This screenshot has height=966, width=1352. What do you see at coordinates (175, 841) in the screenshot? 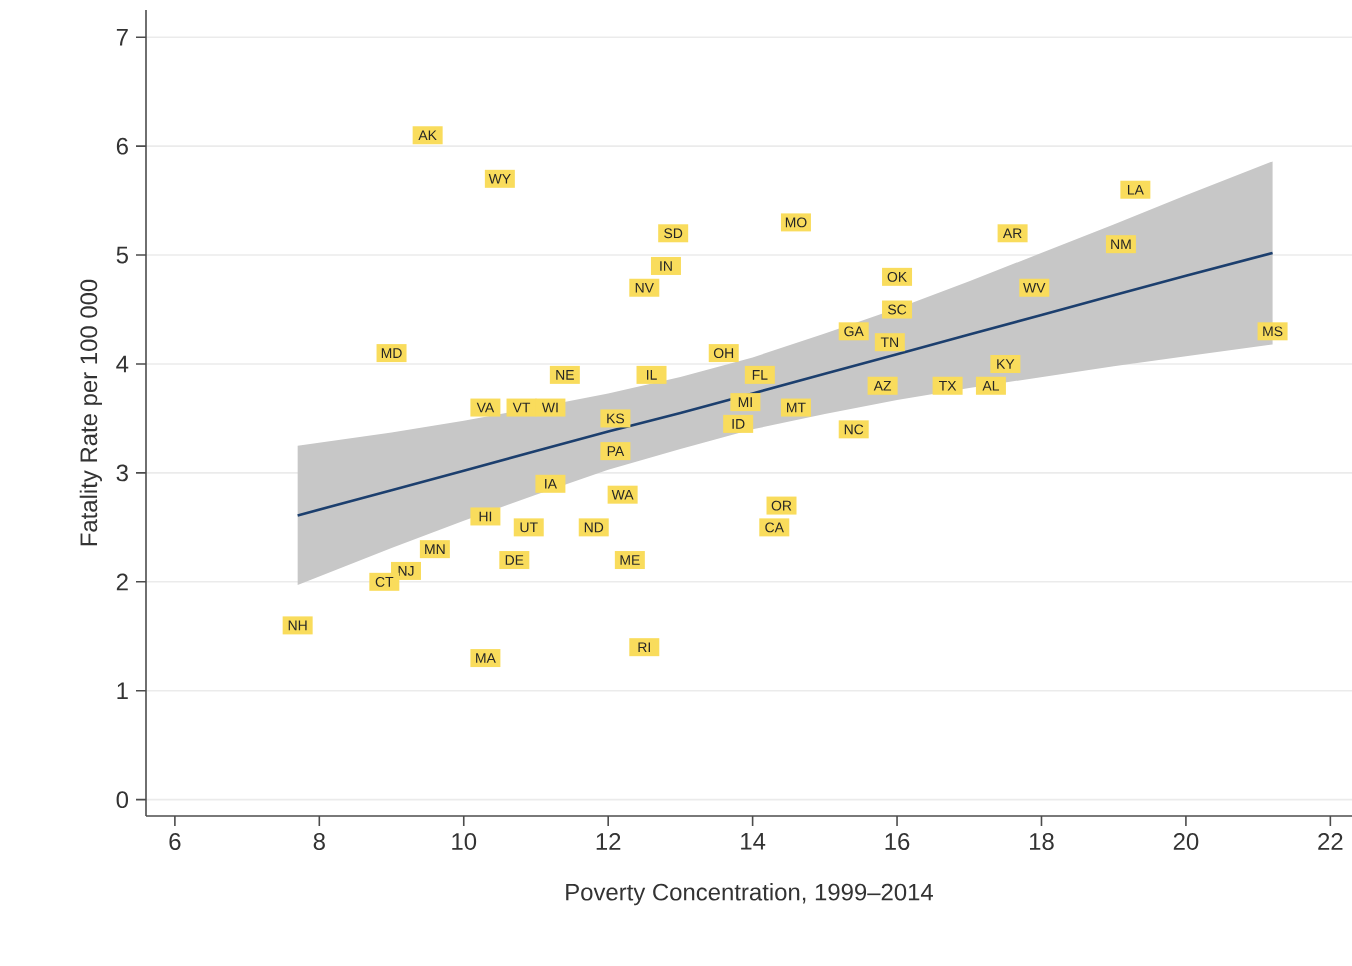
I see `x-tick-label: 6` at bounding box center [175, 841].